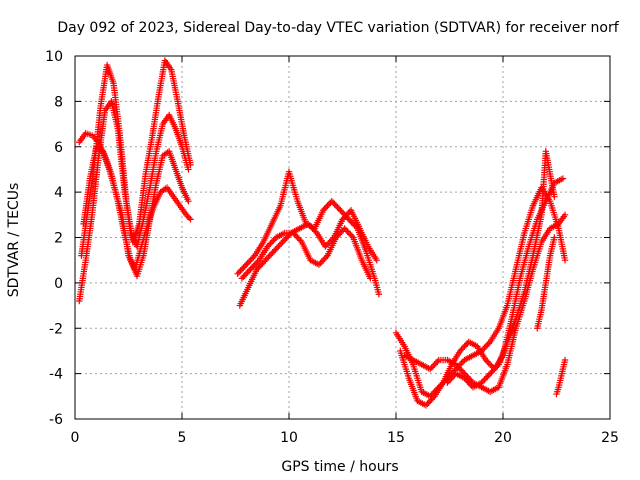  I want to click on y-tick-label: 6, so click(58, 148).